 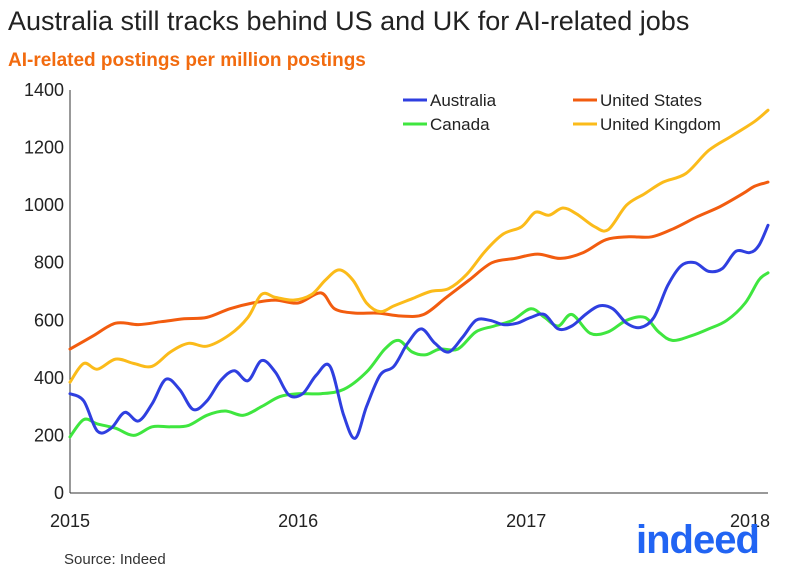 What do you see at coordinates (115, 559) in the screenshot?
I see `source-note: Source: Indeed` at bounding box center [115, 559].